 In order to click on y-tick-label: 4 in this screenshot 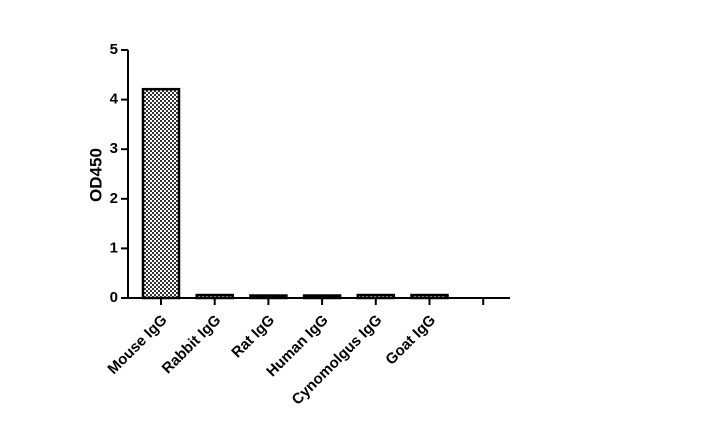, I will do `click(114, 99)`.